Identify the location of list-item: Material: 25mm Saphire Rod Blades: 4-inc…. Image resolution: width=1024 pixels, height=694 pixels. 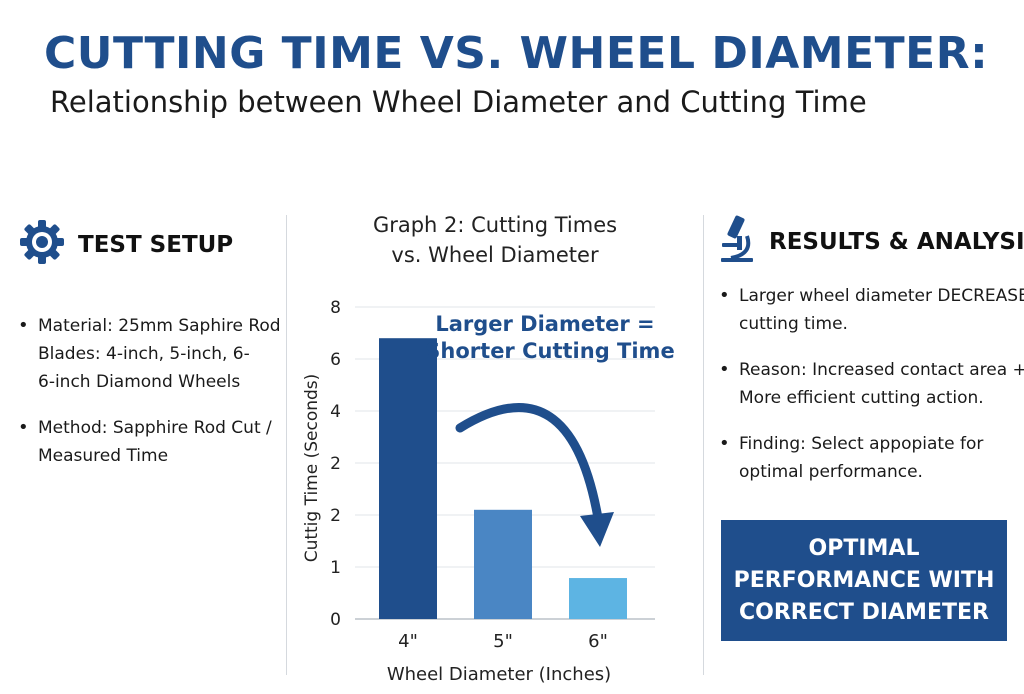
(148, 354).